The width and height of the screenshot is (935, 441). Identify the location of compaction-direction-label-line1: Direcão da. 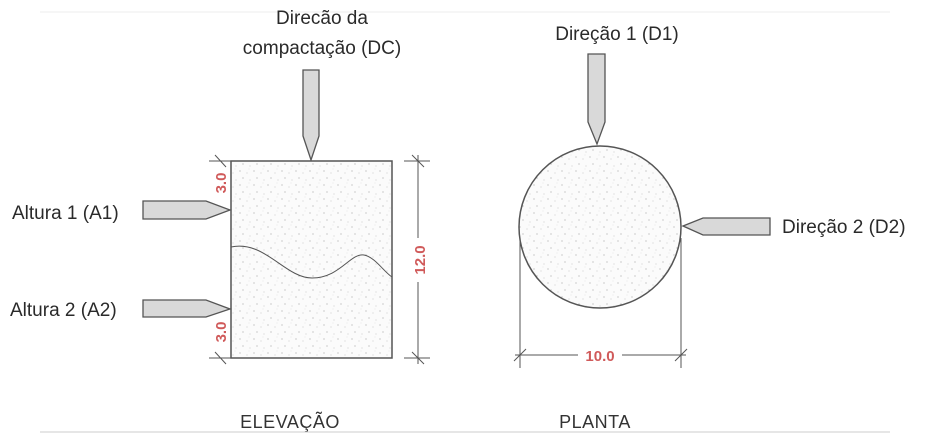
(322, 18).